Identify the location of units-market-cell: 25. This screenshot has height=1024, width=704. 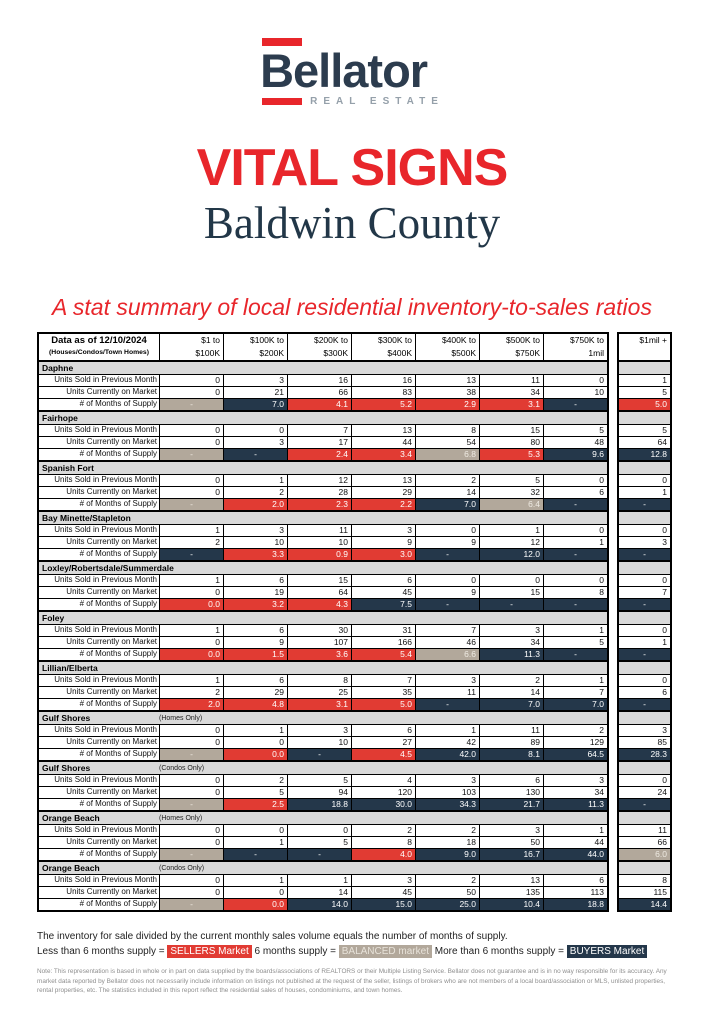
(319, 692).